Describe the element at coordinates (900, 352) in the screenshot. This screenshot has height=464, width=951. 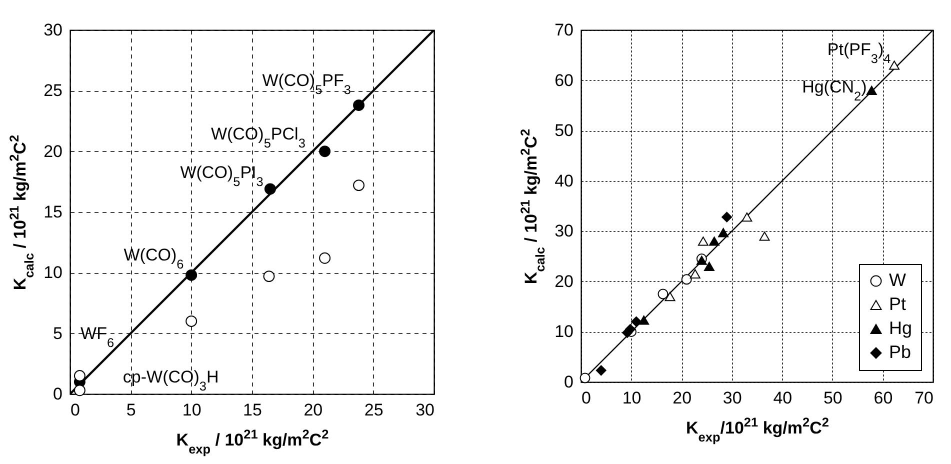
I see `legend-label: Pb` at that location.